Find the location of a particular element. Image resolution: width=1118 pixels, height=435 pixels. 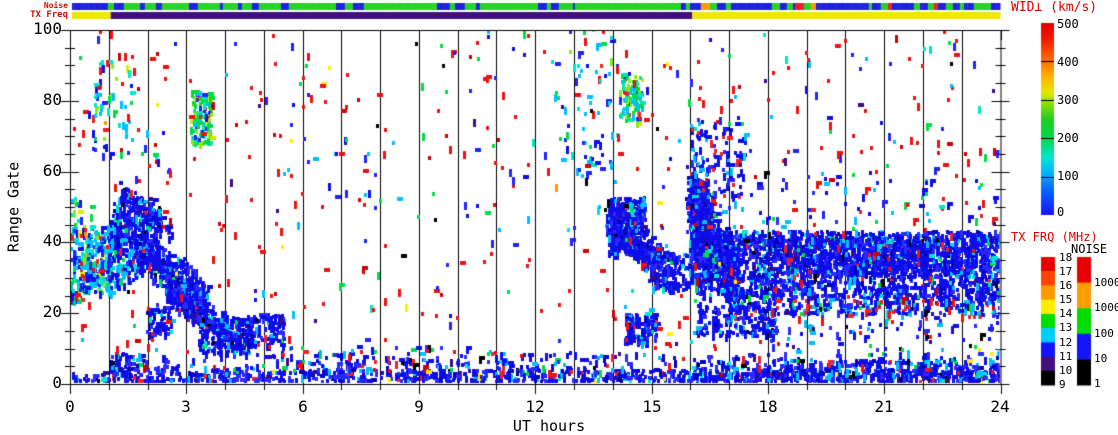

noise-tick-10000: 10000 is located at coordinates (1106, 282).